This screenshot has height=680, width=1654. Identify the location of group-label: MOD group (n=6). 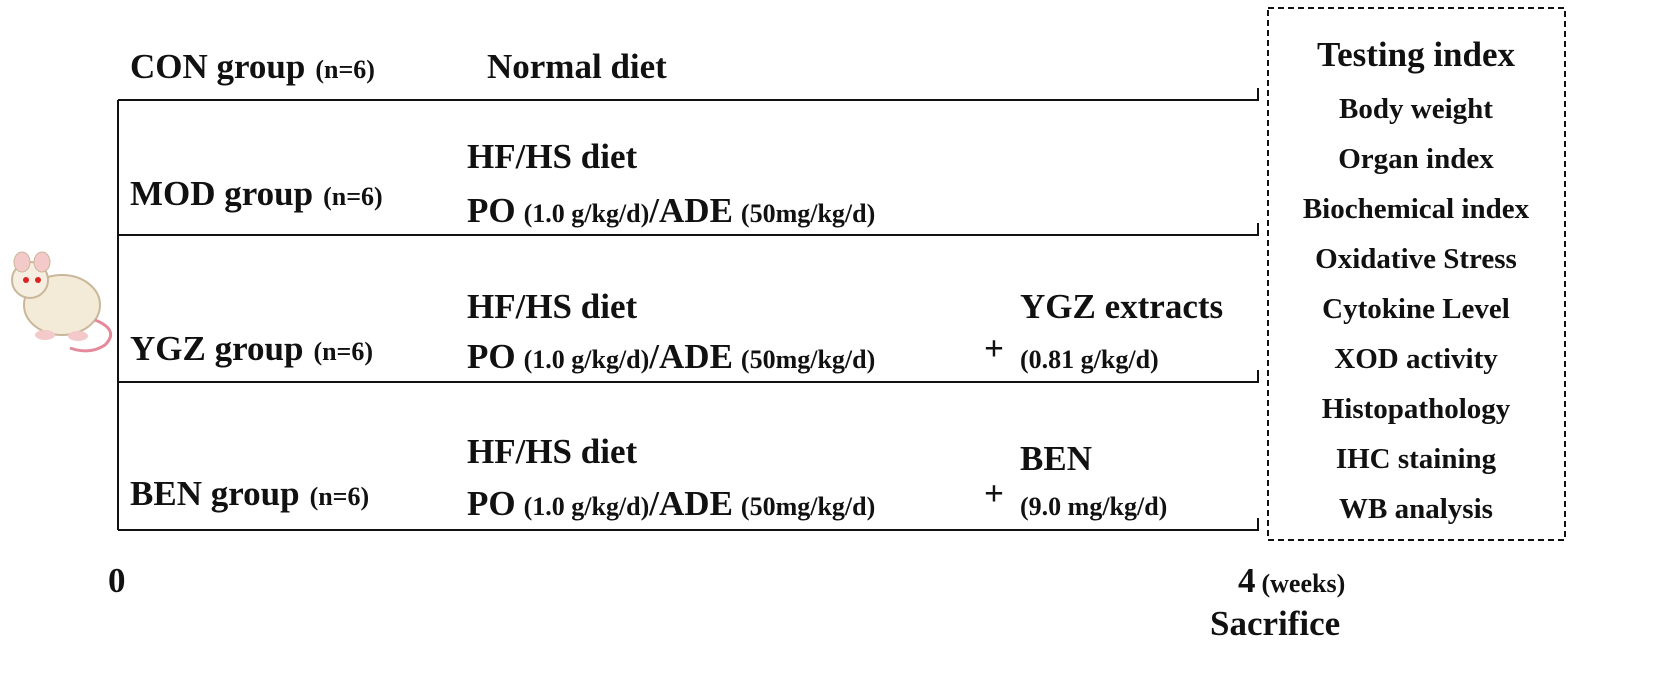
(256, 193).